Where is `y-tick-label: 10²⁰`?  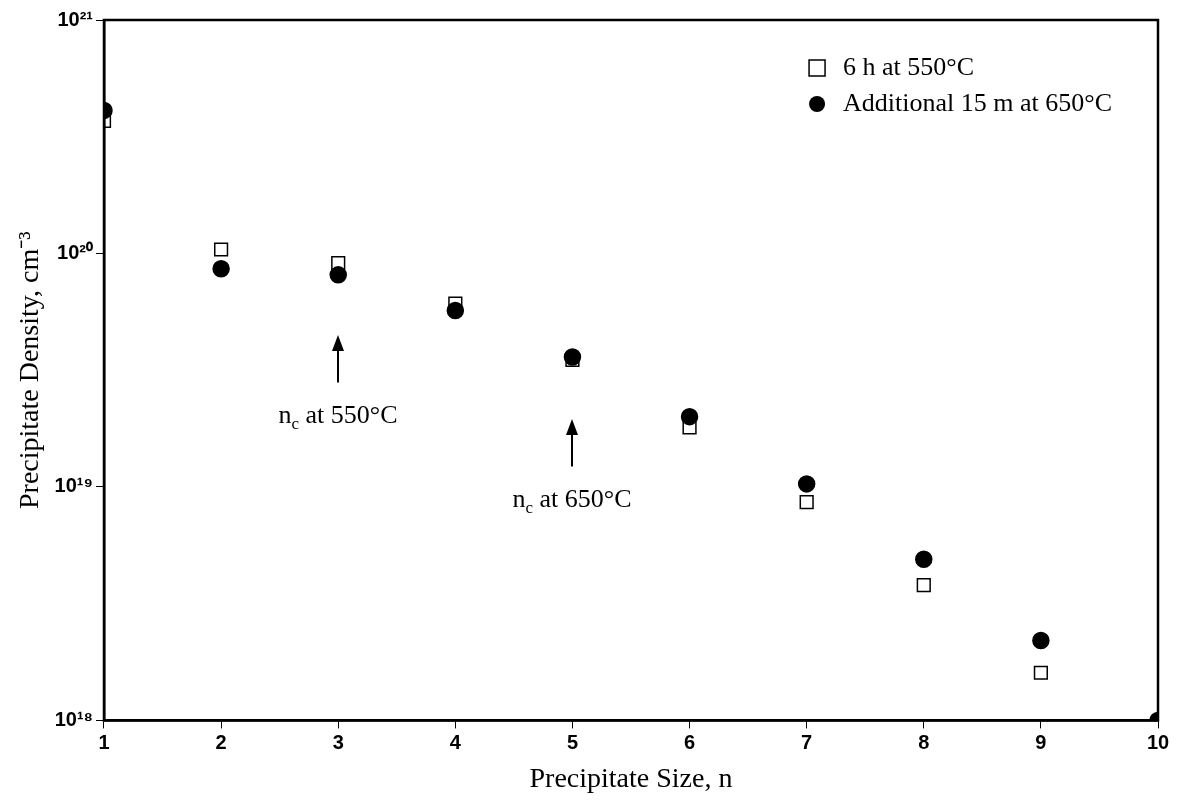 y-tick-label: 10²⁰ is located at coordinates (75, 251).